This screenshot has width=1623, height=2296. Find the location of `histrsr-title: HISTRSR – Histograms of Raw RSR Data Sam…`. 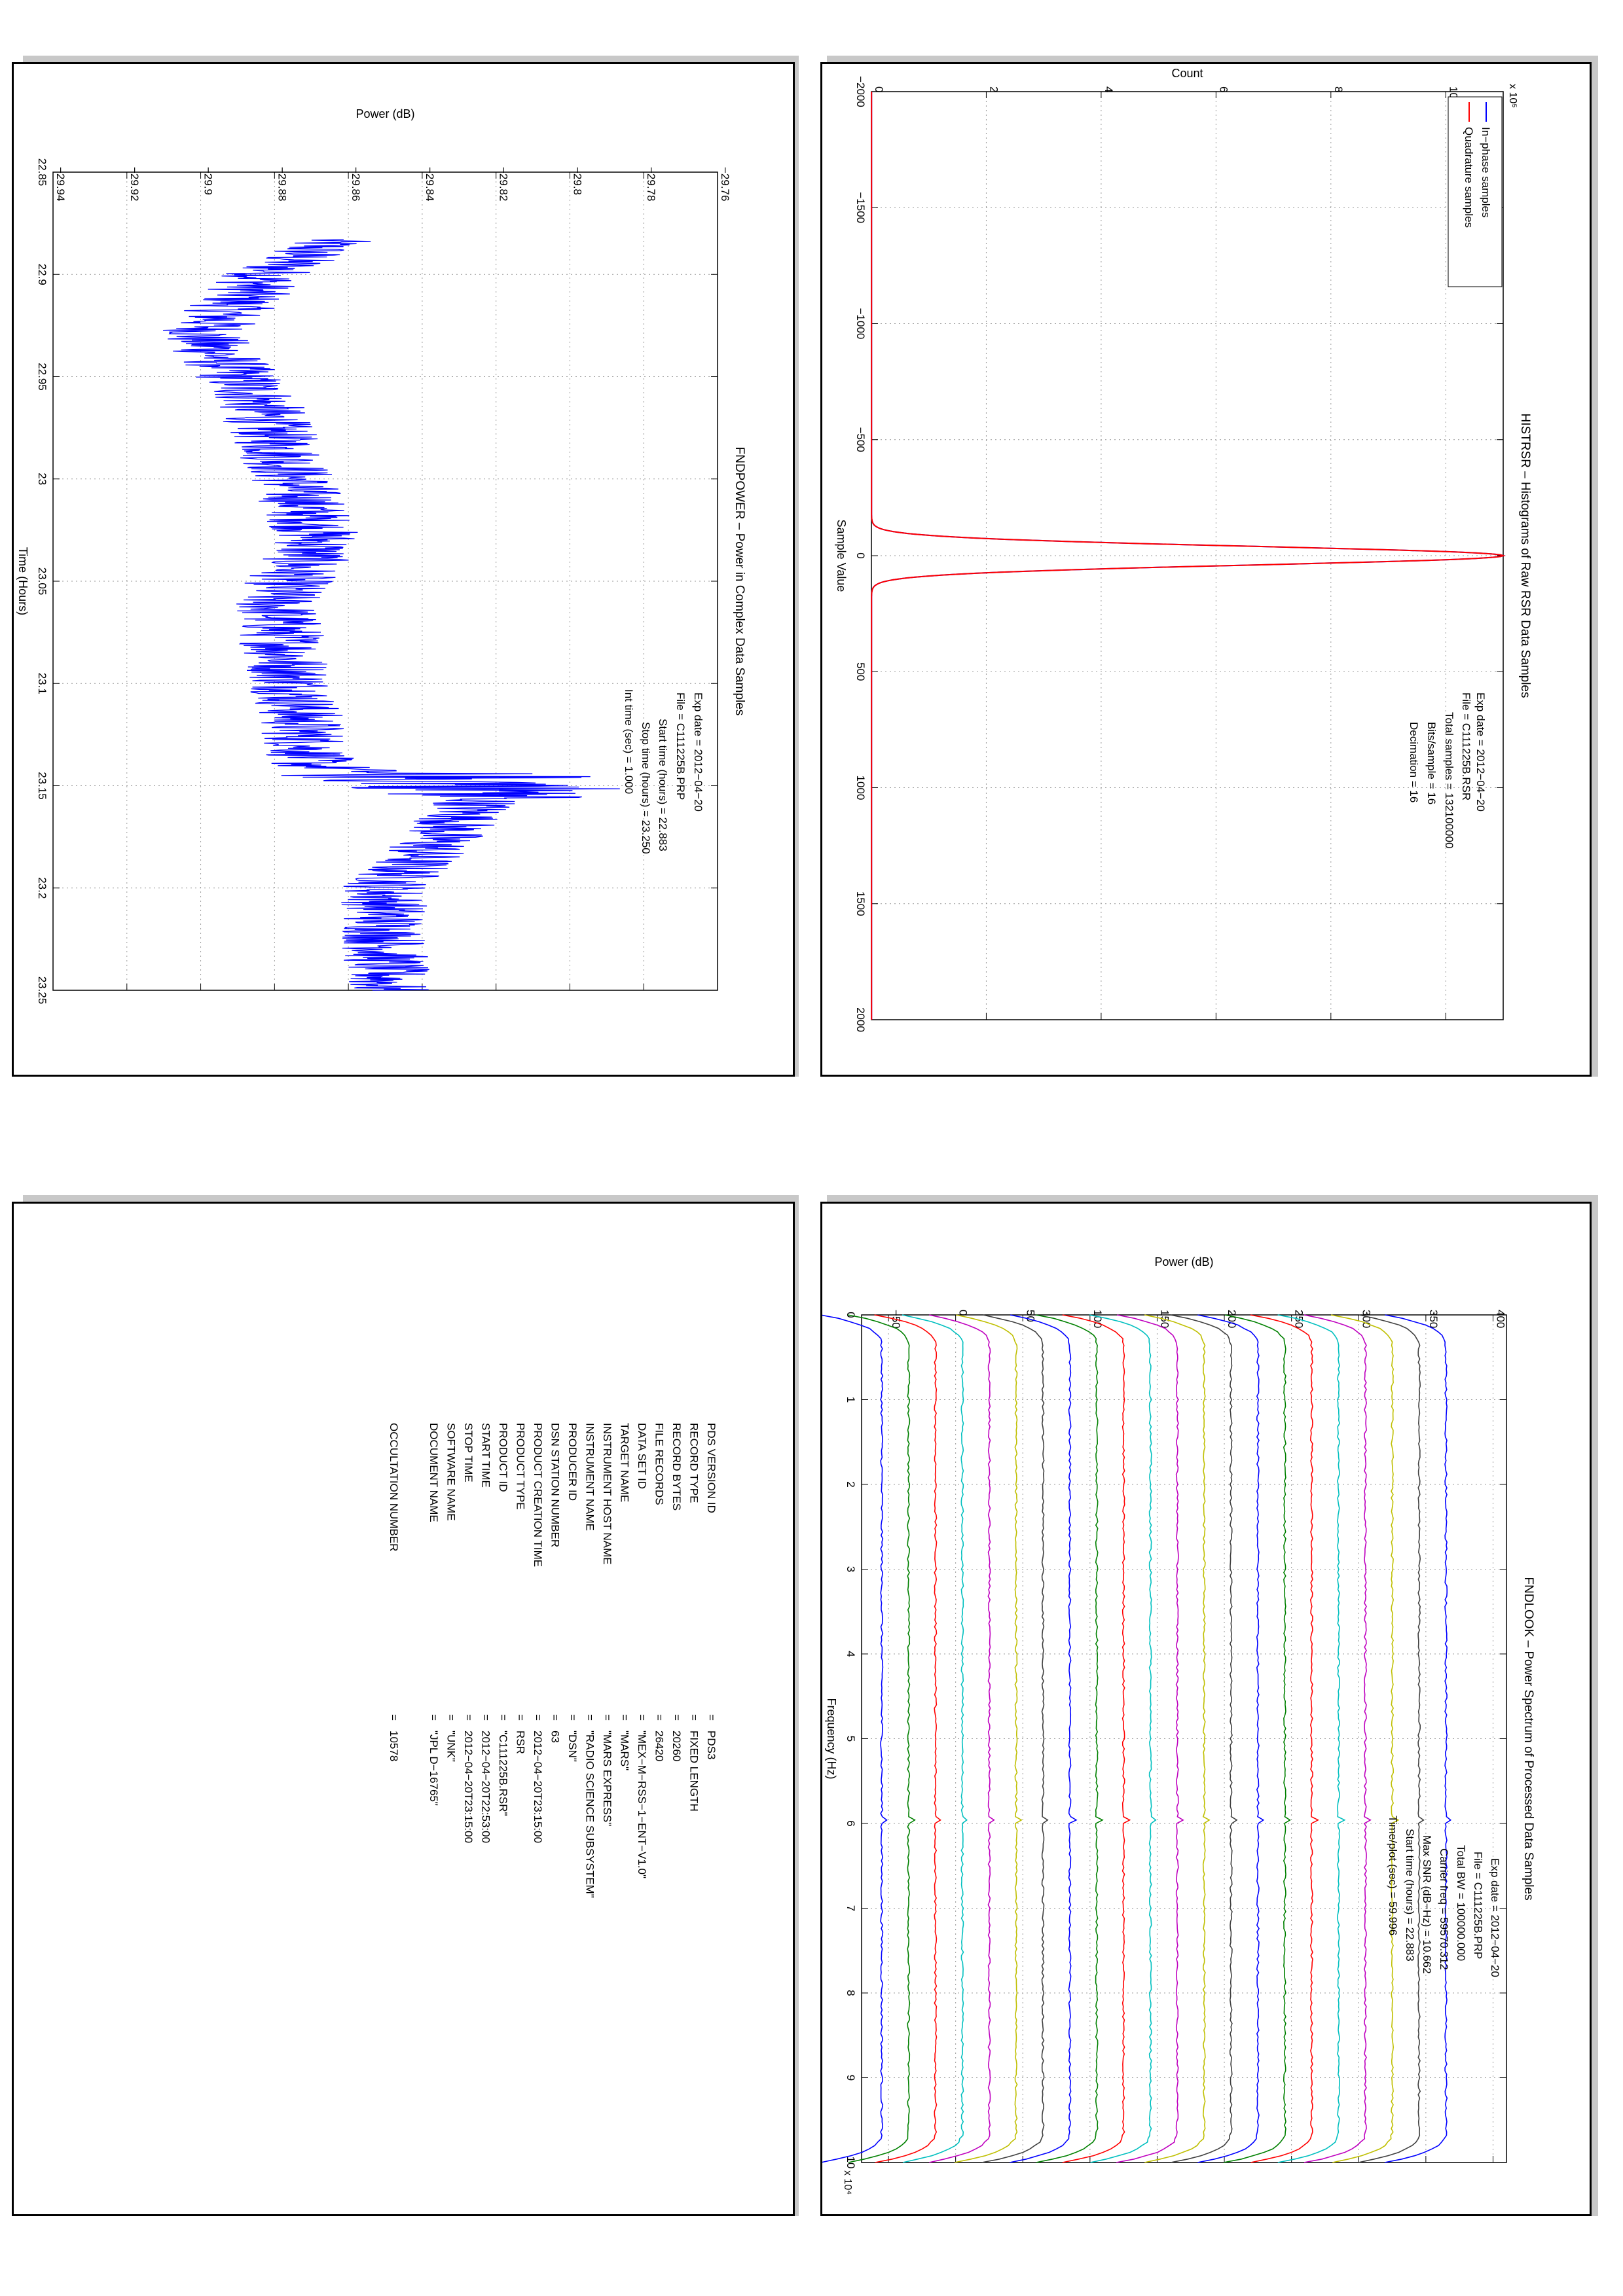

histrsr-title: HISTRSR – Histograms of Raw RSR Data Sam… is located at coordinates (1525, 555).